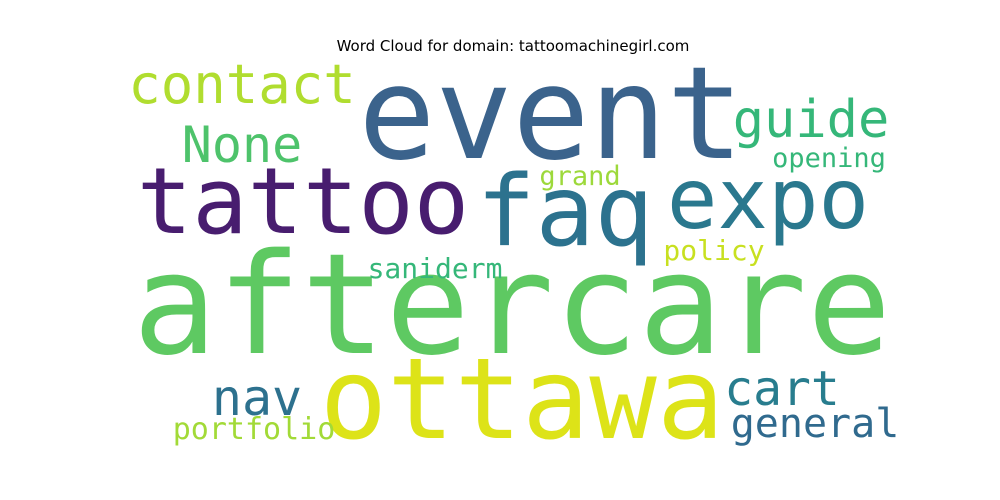  Describe the element at coordinates (257, 398) in the screenshot. I see `word-nav: nav` at that location.